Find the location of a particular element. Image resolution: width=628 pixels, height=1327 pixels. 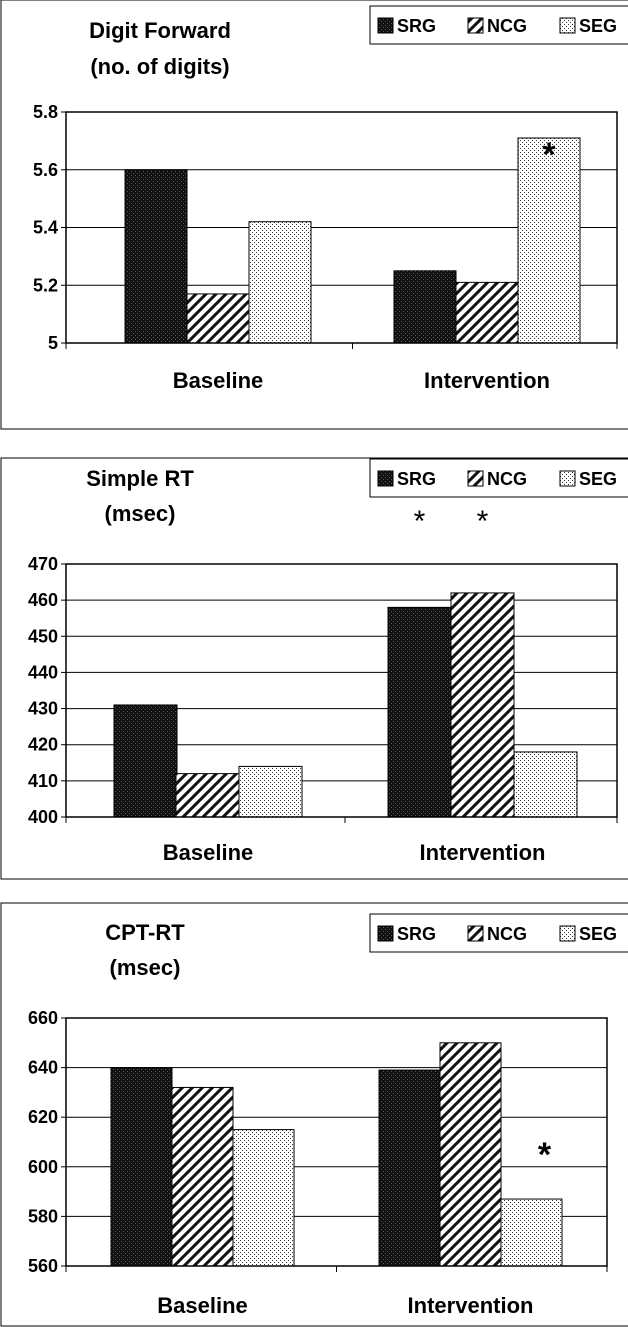

y-tick-label: 620 is located at coordinates (43, 1117).